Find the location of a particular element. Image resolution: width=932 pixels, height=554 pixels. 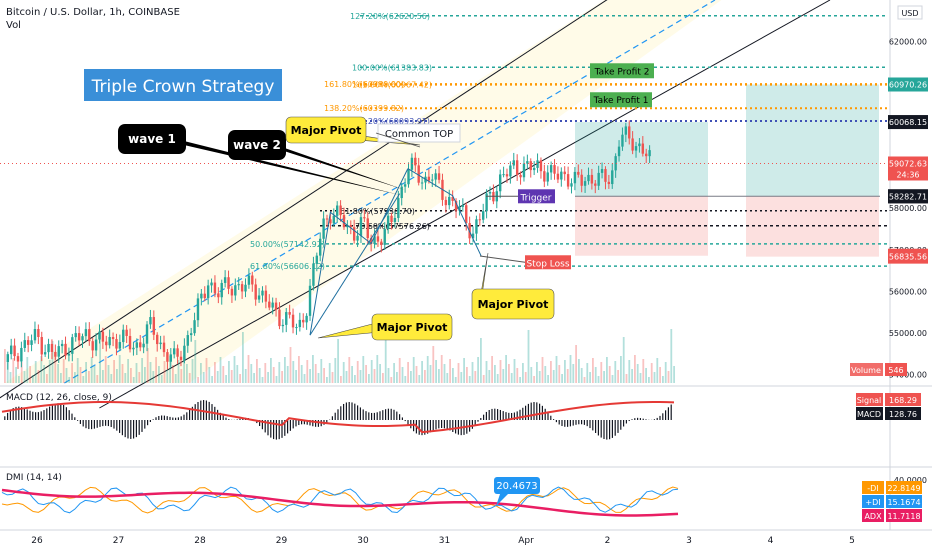

dmi-tag-label-box is located at coordinates (873, 515).